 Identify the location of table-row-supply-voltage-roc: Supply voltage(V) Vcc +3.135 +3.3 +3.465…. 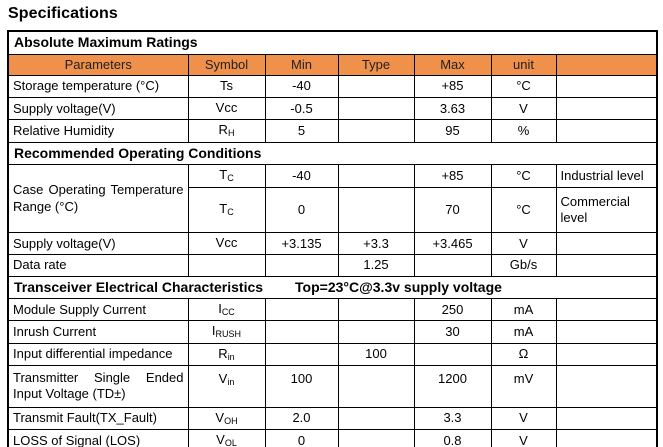
(332, 243).